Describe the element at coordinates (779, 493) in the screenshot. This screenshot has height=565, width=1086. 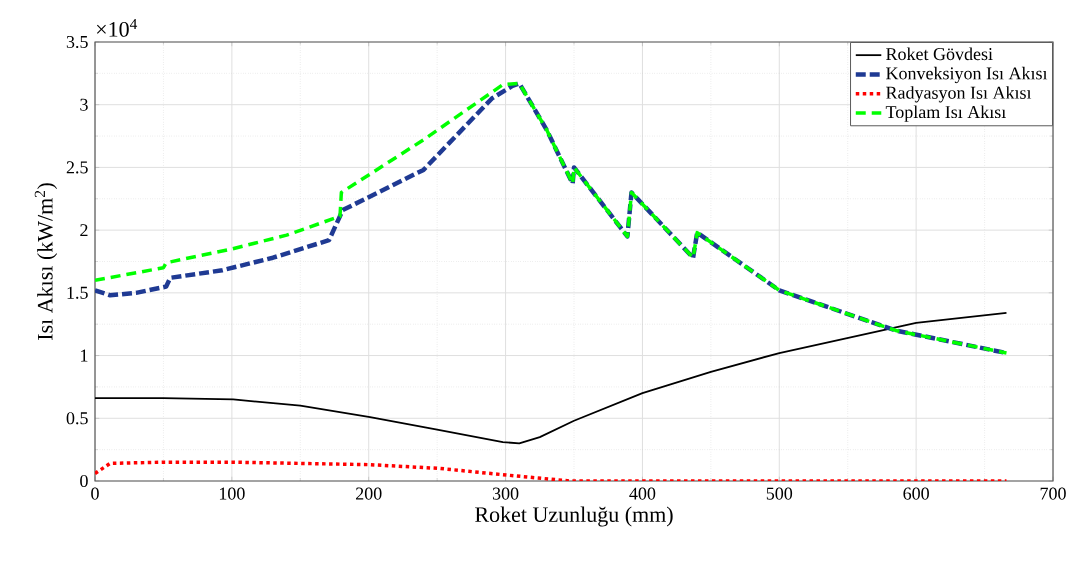
I see `x-tick-label: 500` at that location.